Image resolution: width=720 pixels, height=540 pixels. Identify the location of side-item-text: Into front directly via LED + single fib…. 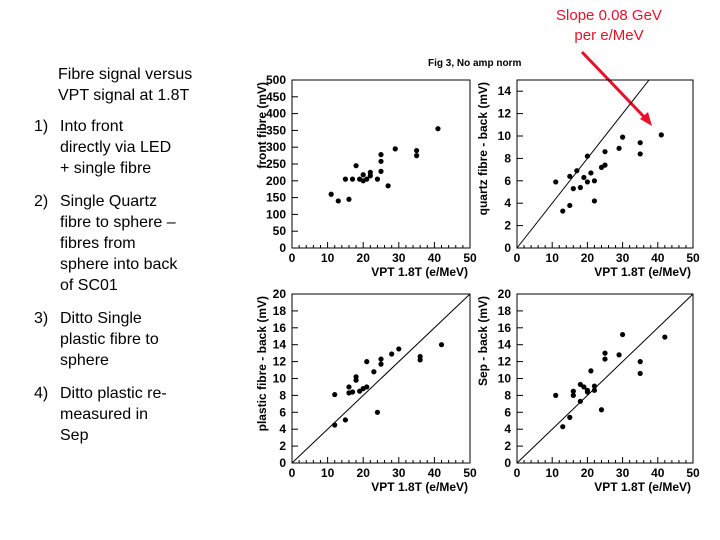
(116, 147).